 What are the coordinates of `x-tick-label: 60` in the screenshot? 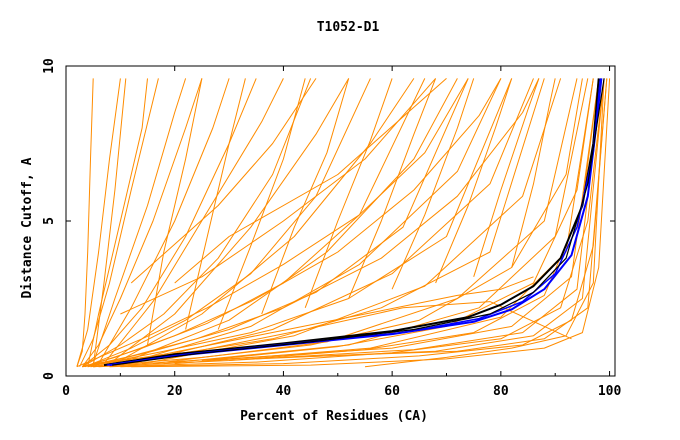 It's located at (392, 391).